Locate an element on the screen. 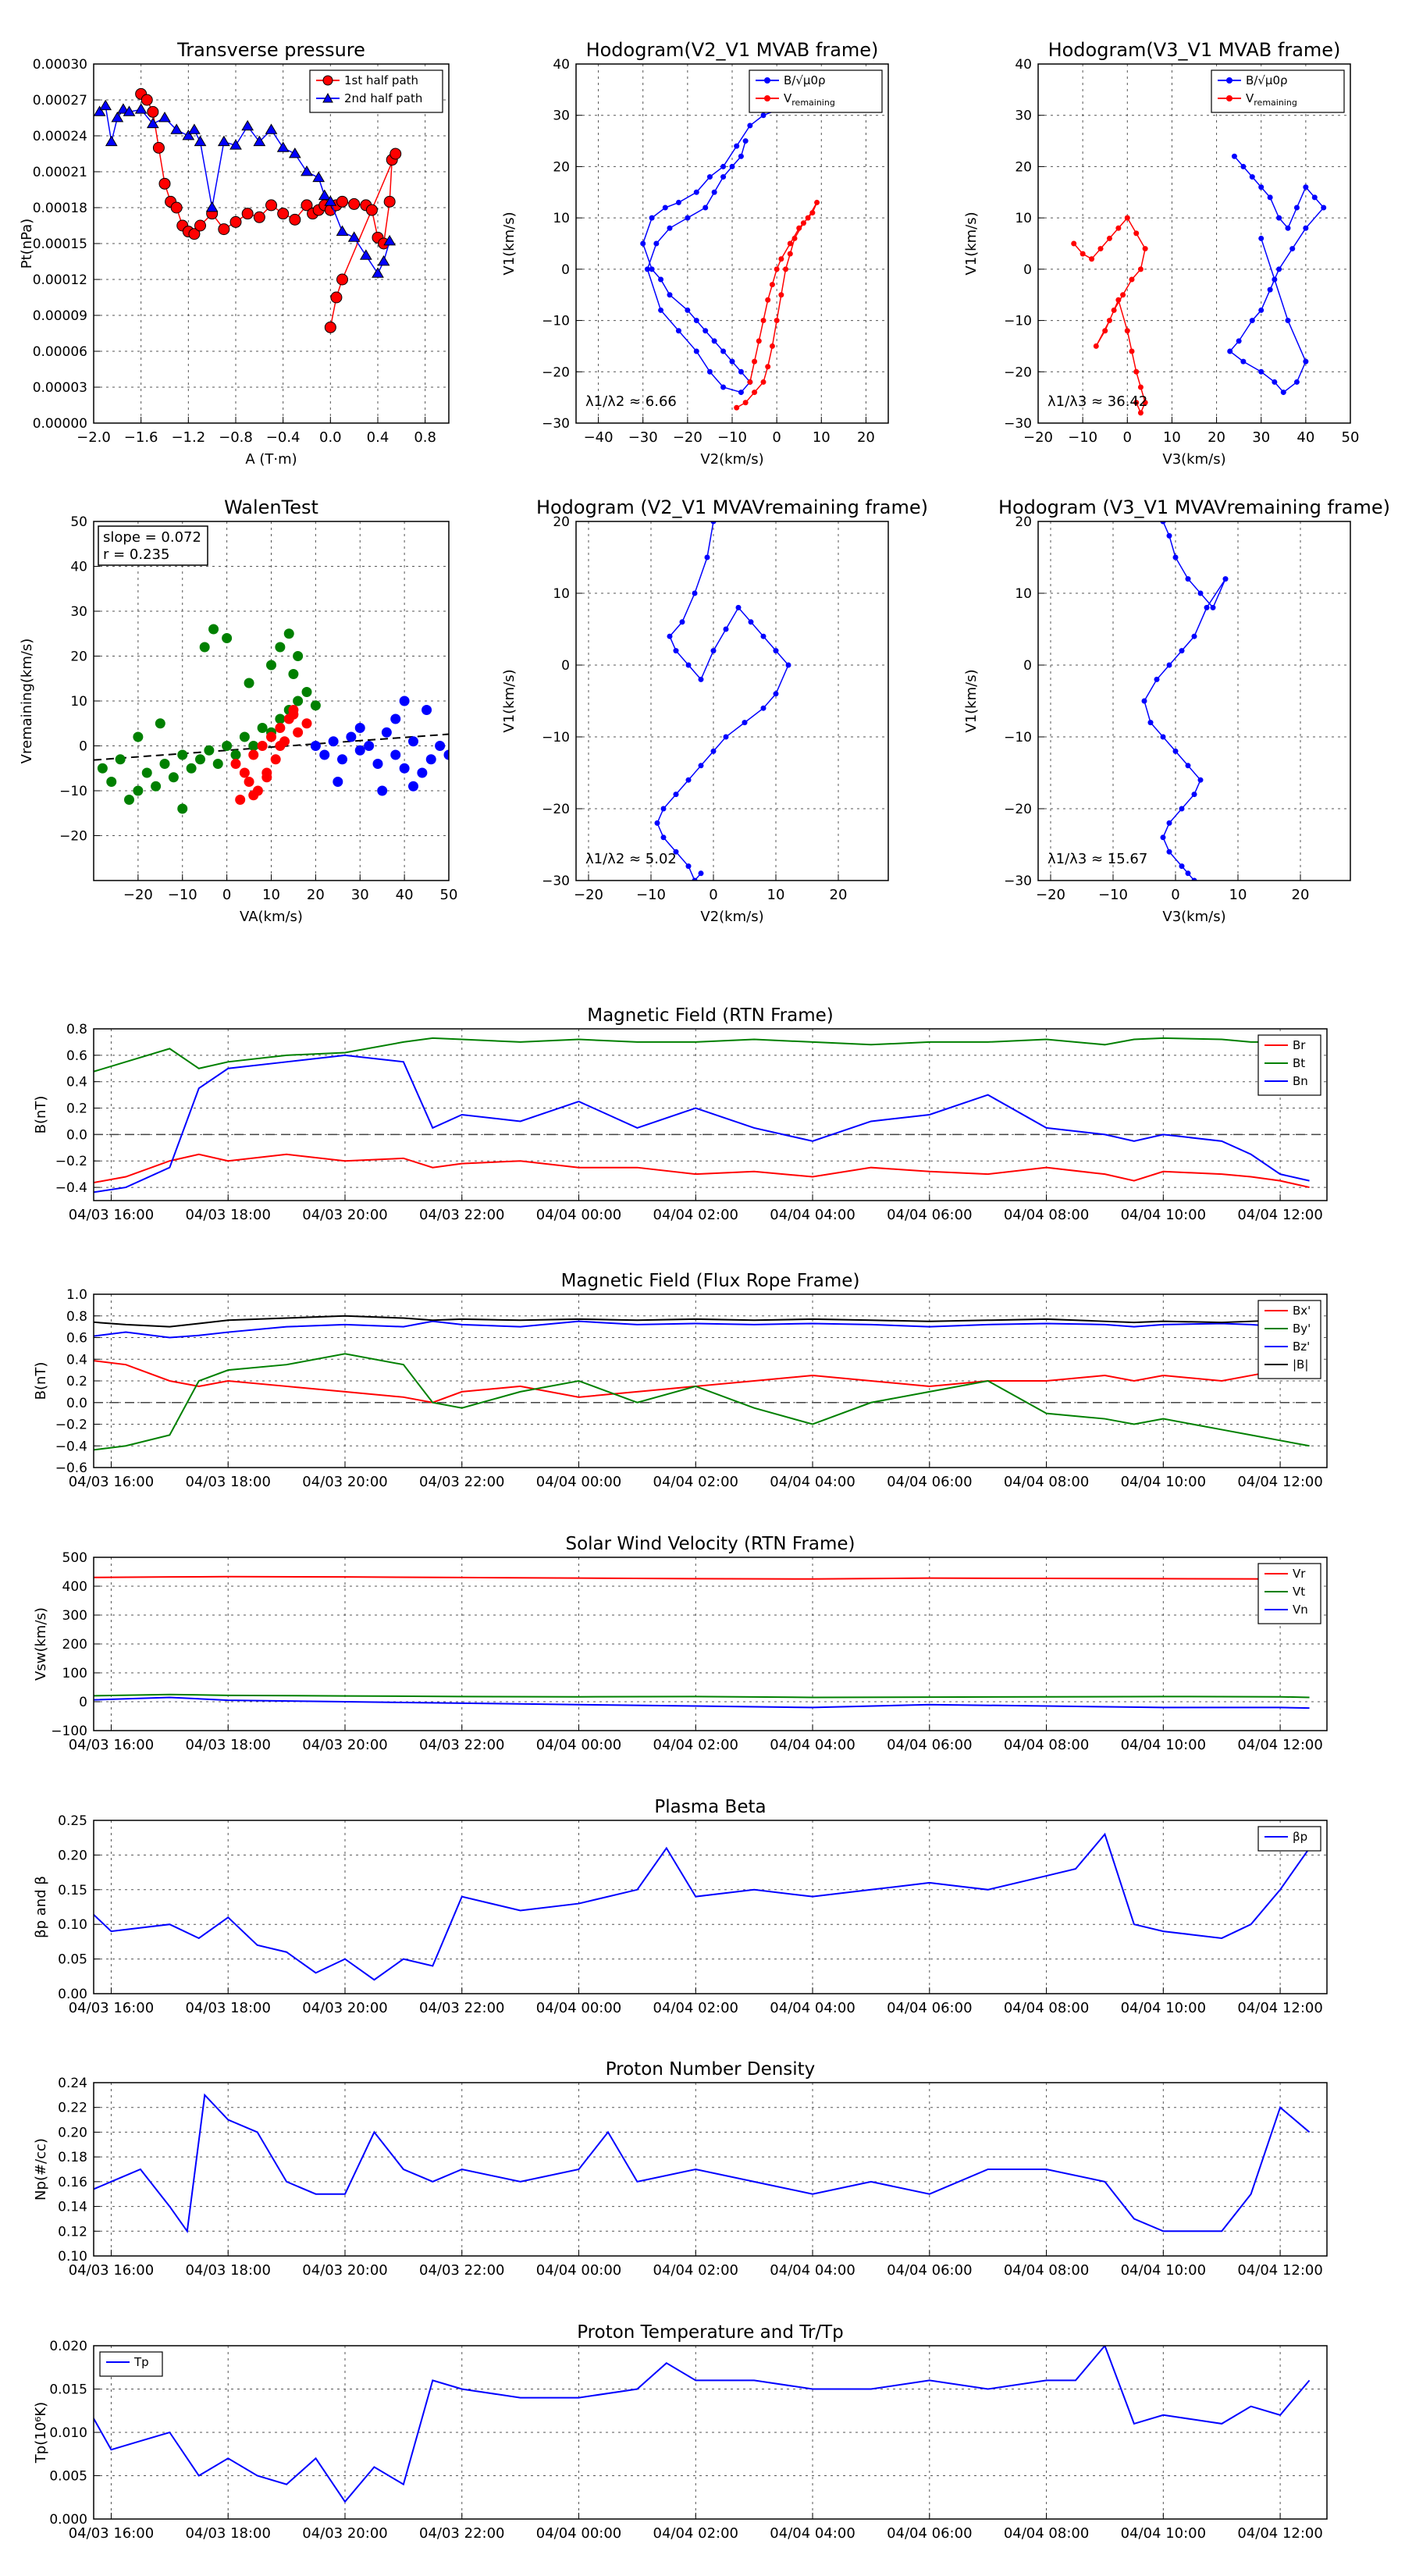  legend-label: Bn is located at coordinates (1300, 1081).